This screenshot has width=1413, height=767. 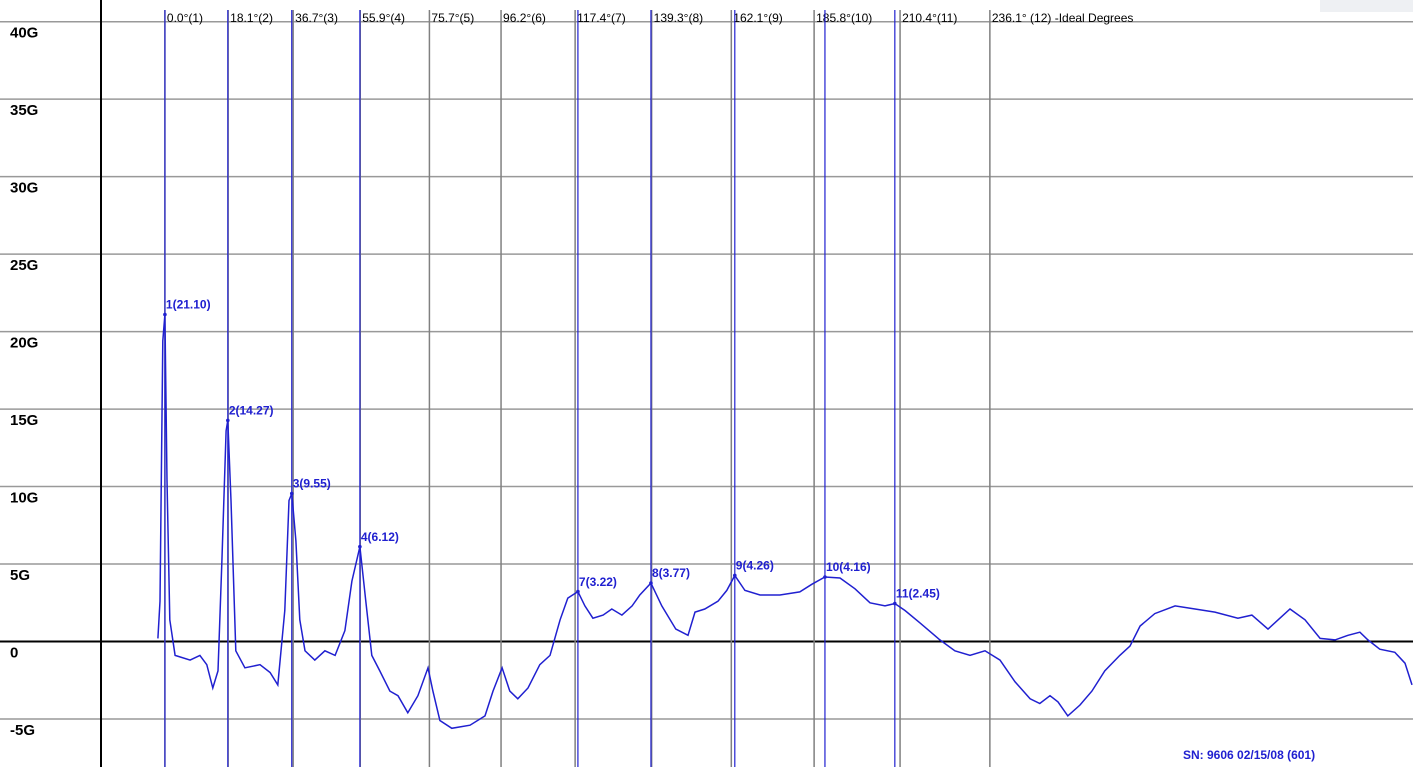 I want to click on y-tick-label: 0, so click(x=14, y=652).